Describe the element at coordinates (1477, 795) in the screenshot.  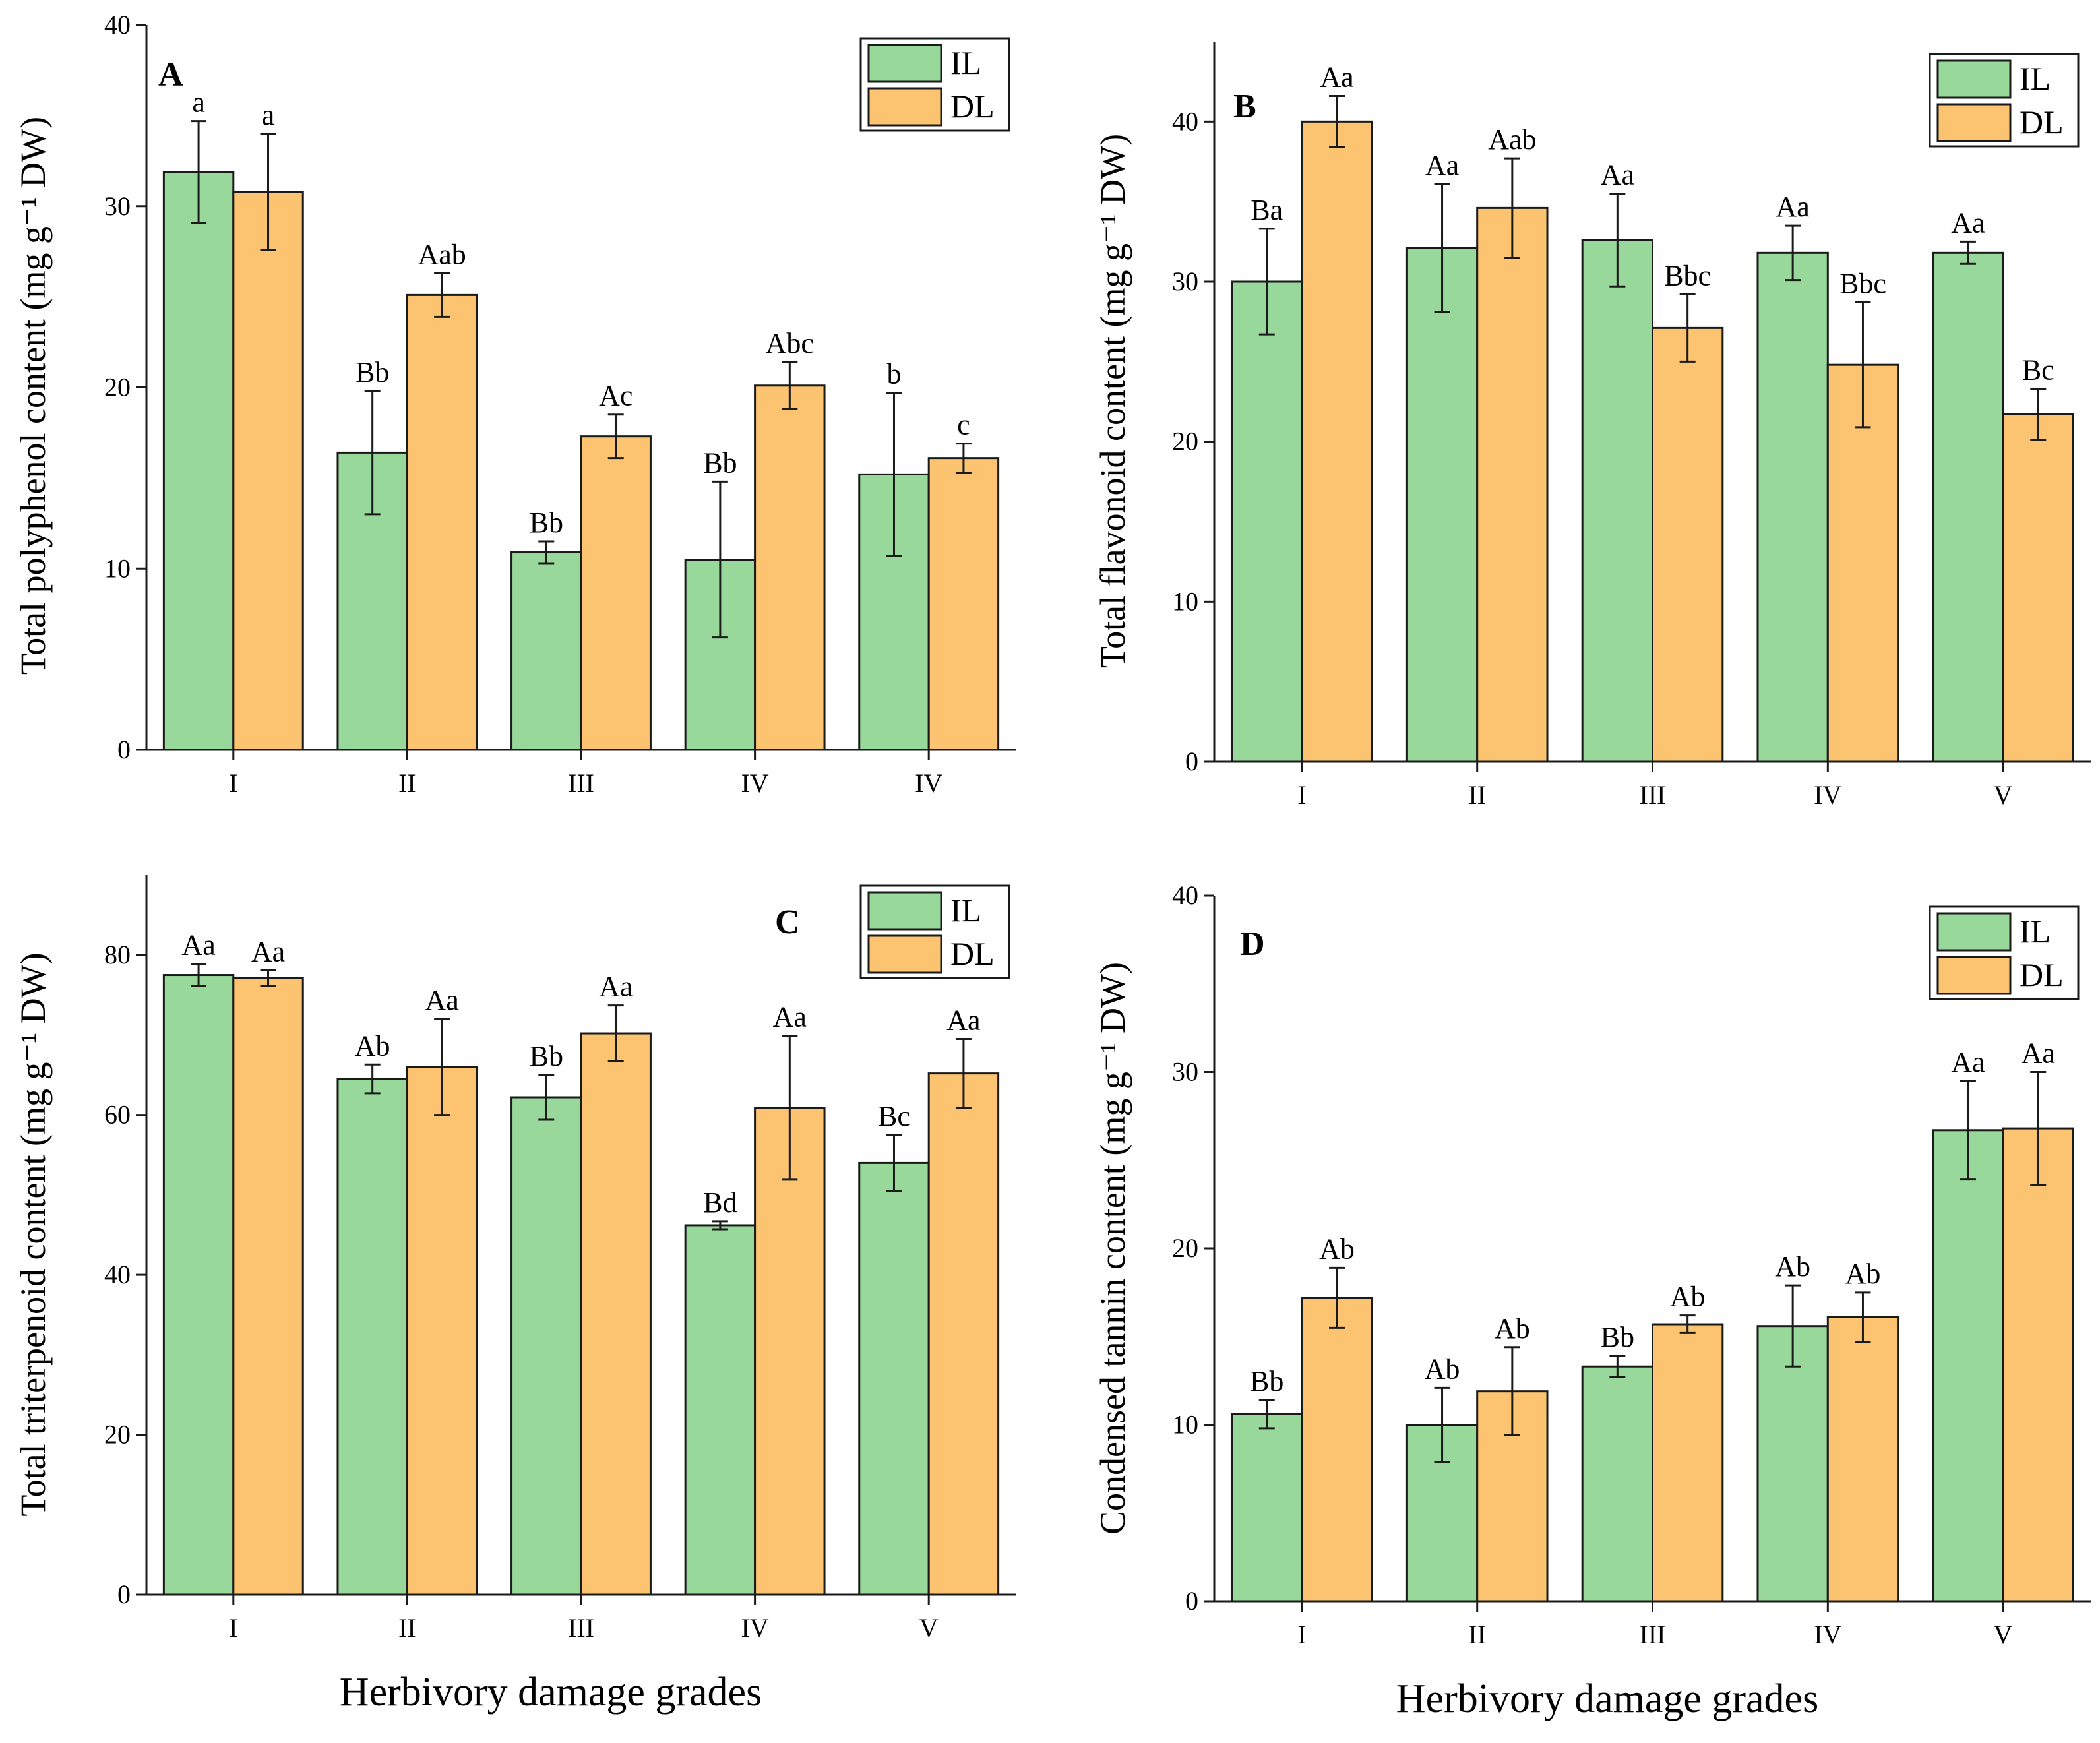
I see `panel-b-xtick-label: II` at that location.